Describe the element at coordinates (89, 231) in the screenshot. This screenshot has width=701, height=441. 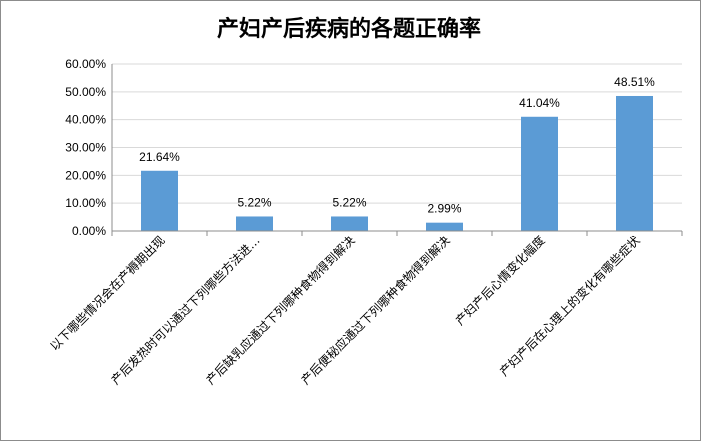
I see `y-tick-label: 0.00%` at that location.